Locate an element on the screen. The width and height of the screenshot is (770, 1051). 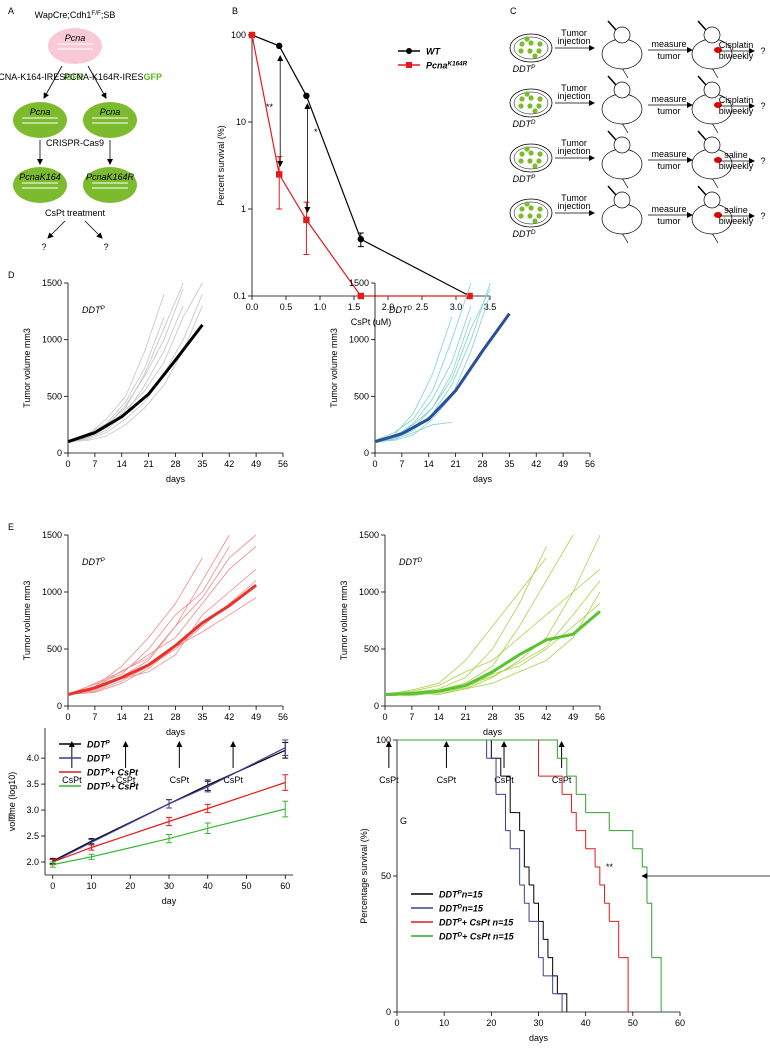
x-tick-label: 0.0 is located at coordinates (252, 307).